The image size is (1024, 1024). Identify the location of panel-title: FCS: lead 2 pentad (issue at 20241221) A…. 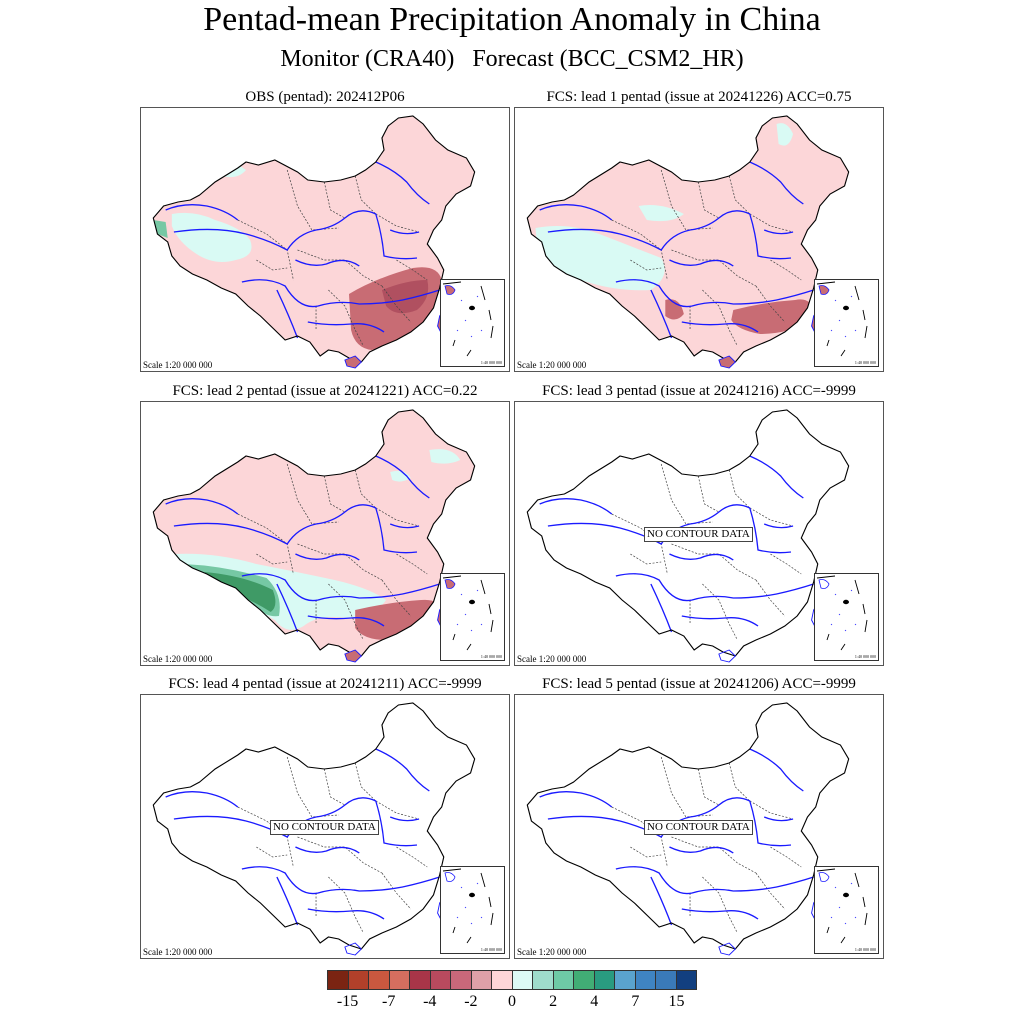
(325, 391).